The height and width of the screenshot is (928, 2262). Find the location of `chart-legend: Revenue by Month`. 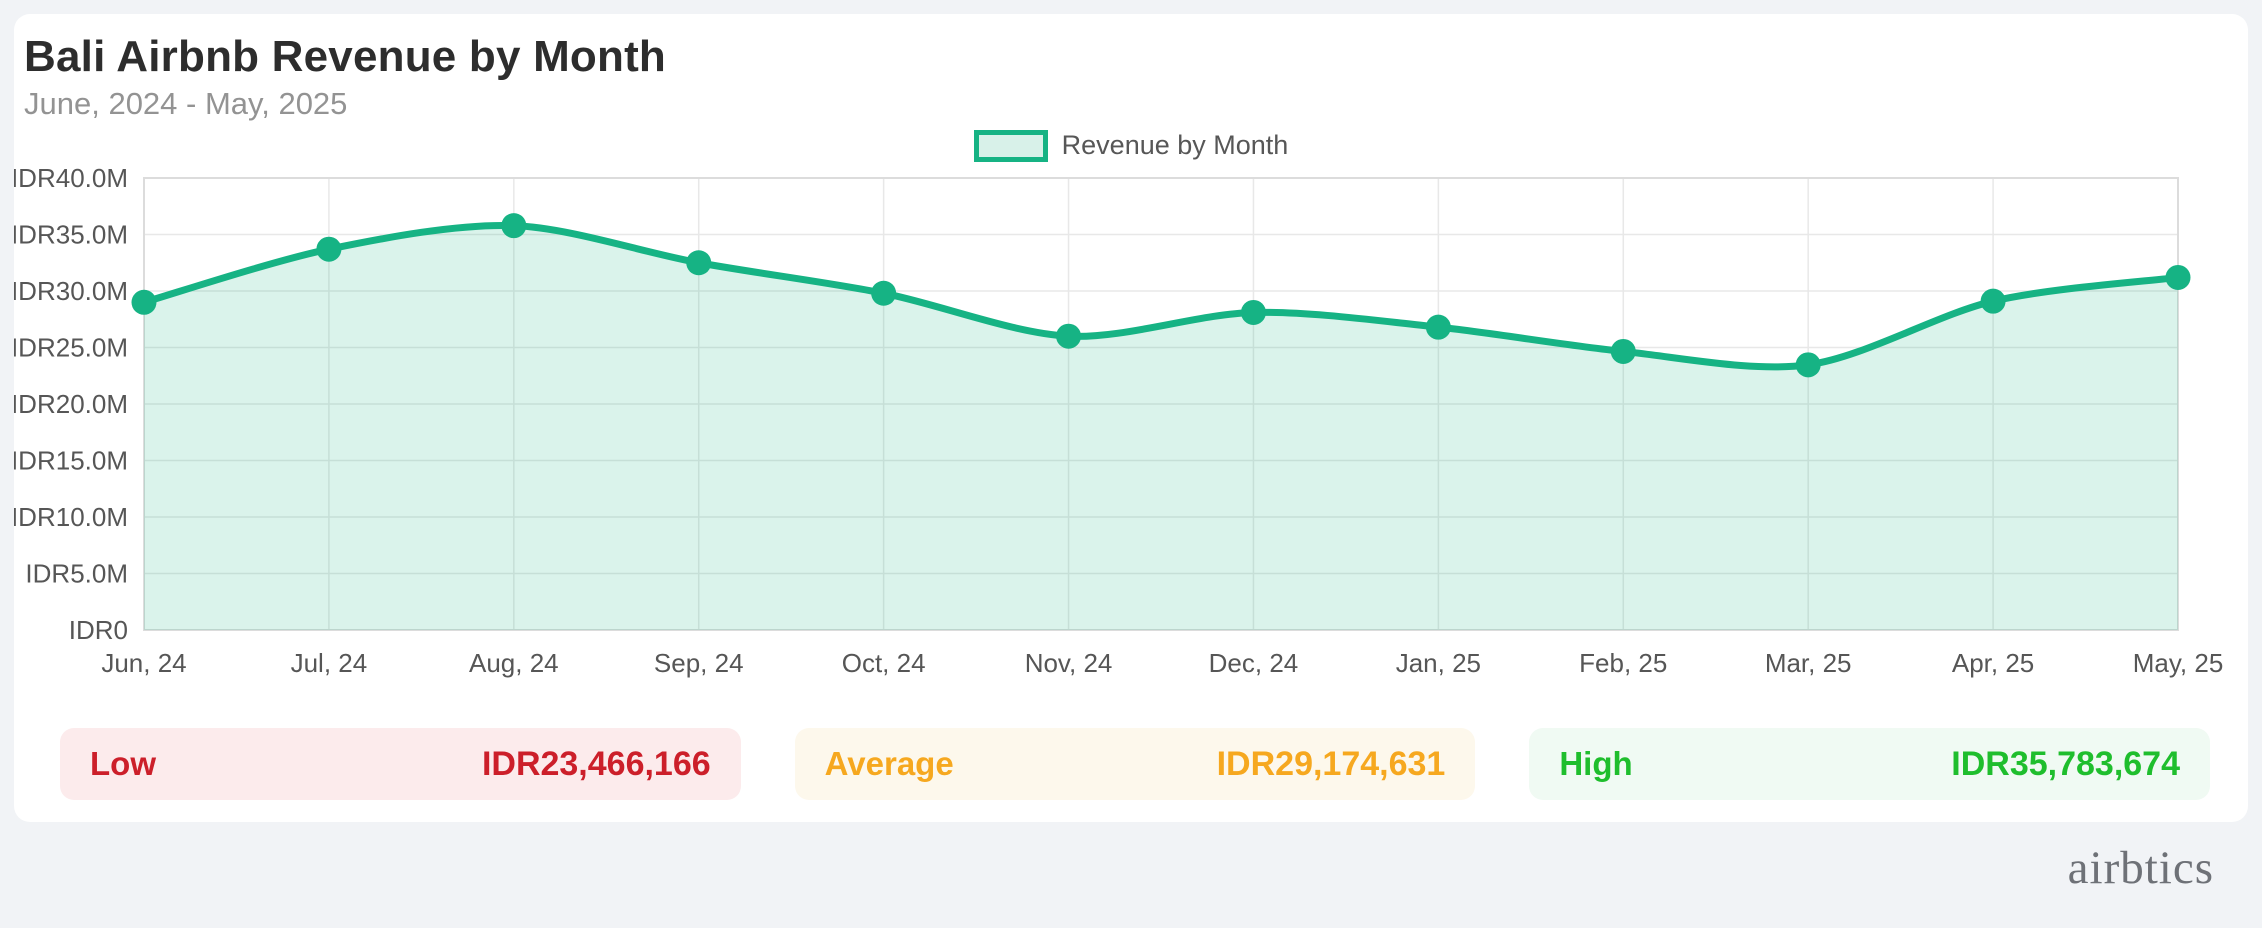

chart-legend: Revenue by Month is located at coordinates (1131, 145).